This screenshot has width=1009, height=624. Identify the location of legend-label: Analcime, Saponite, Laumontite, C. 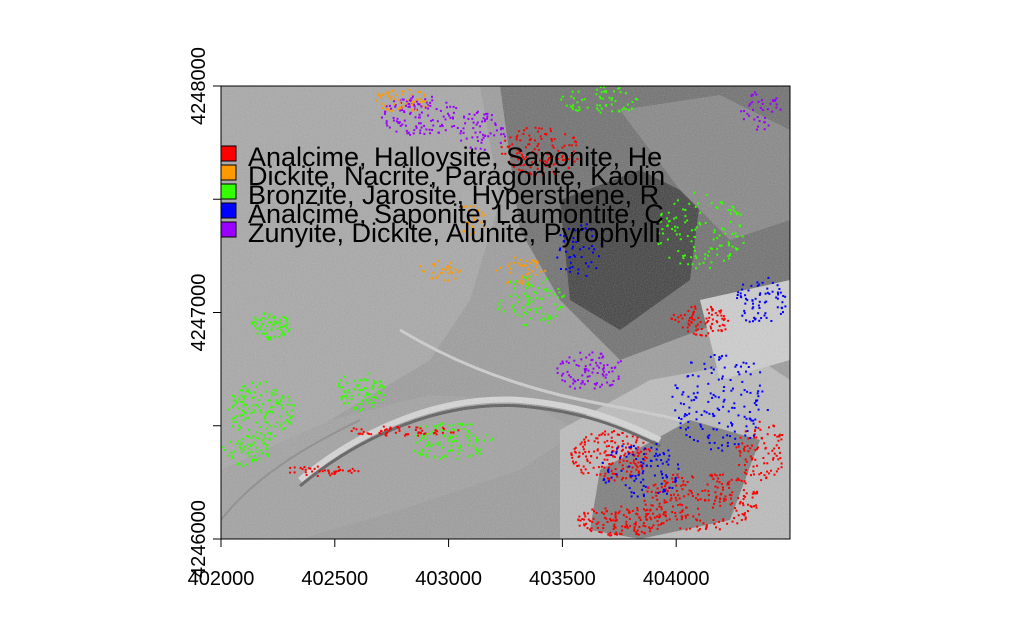
(456, 214).